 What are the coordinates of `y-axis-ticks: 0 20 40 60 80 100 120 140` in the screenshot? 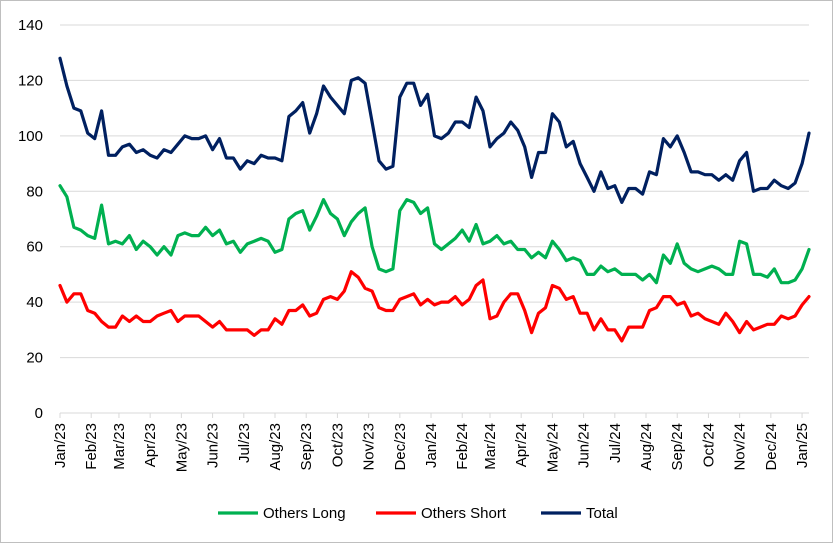 It's located at (30, 219).